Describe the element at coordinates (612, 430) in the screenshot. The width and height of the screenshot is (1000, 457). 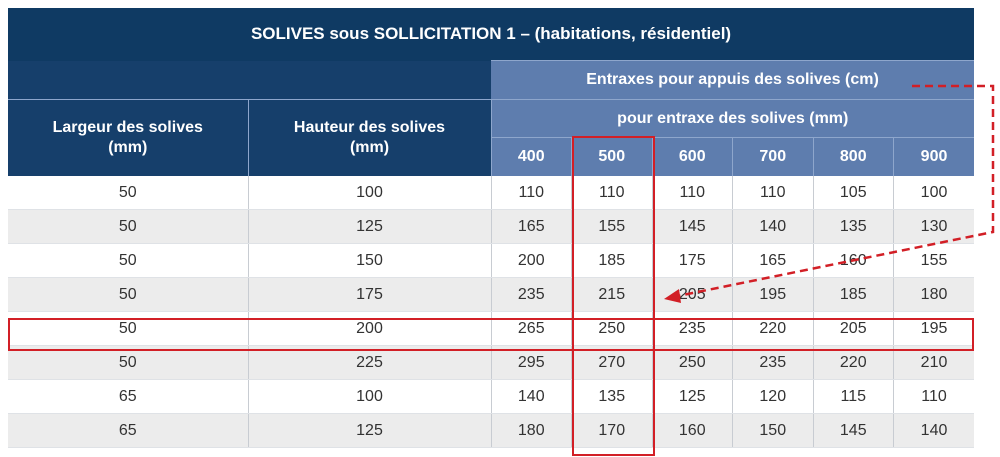
I see `cell-value: 170` at that location.